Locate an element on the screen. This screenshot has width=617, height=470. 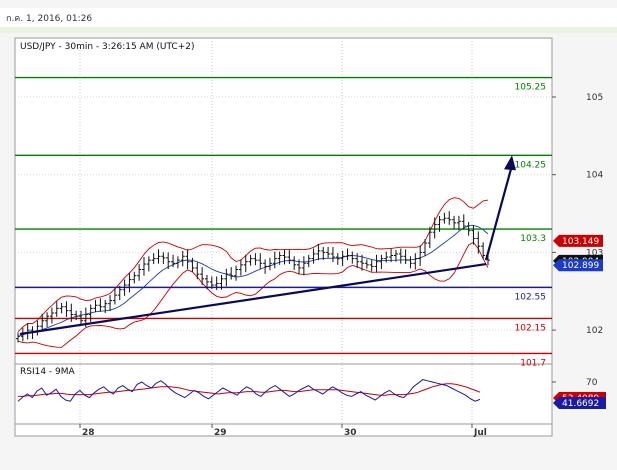
rsi-title: RSI14 - 9MA is located at coordinates (48, 372).